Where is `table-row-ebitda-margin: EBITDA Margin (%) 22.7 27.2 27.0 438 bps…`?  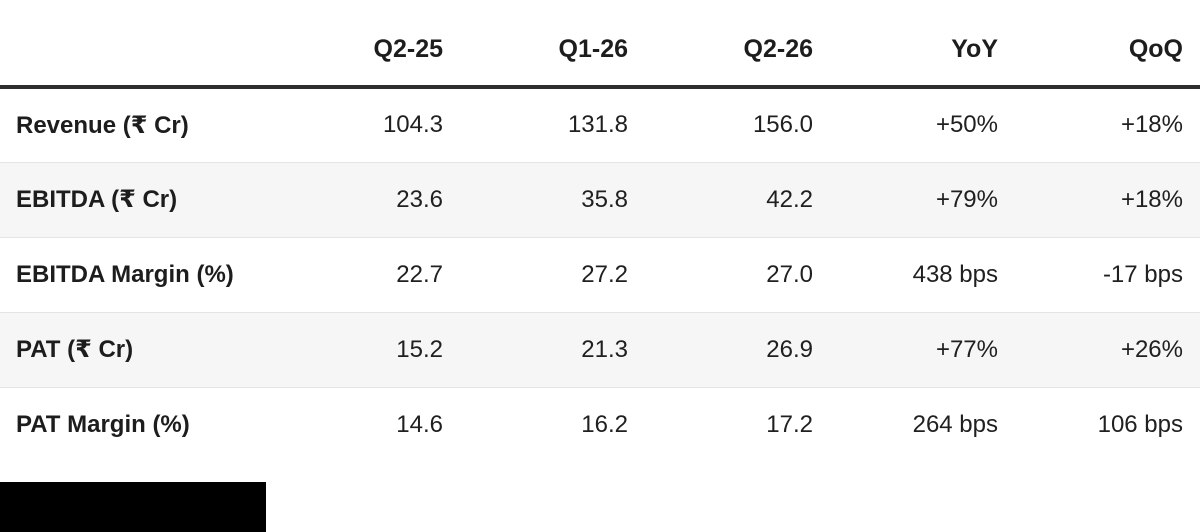 table-row-ebitda-margin: EBITDA Margin (%) 22.7 27.2 27.0 438 bps… is located at coordinates (600, 274).